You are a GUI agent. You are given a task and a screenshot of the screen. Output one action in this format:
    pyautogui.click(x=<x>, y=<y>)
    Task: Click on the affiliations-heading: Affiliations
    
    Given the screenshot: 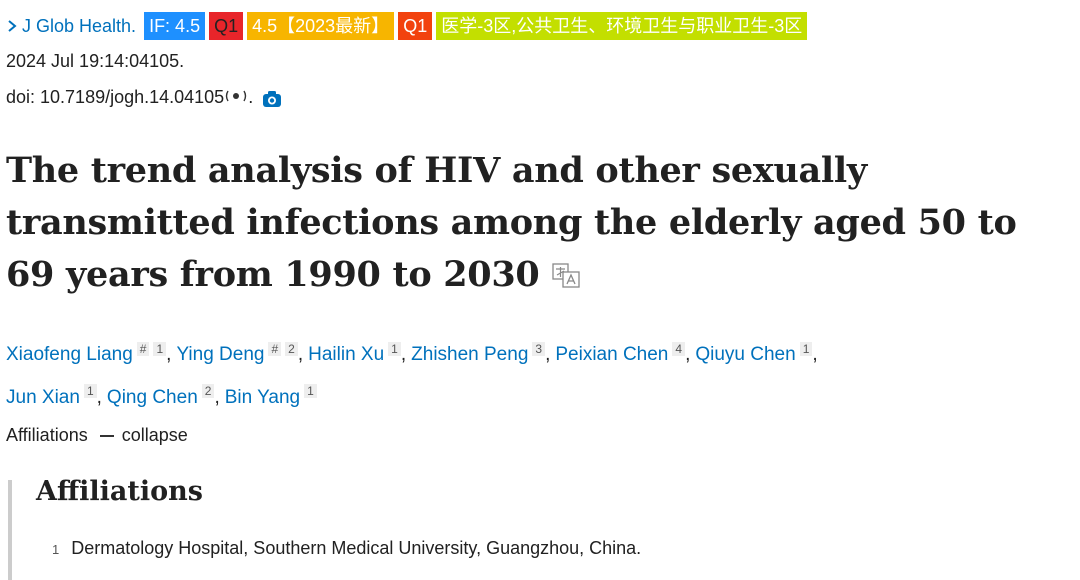 What is the action you would take?
    pyautogui.click(x=119, y=491)
    